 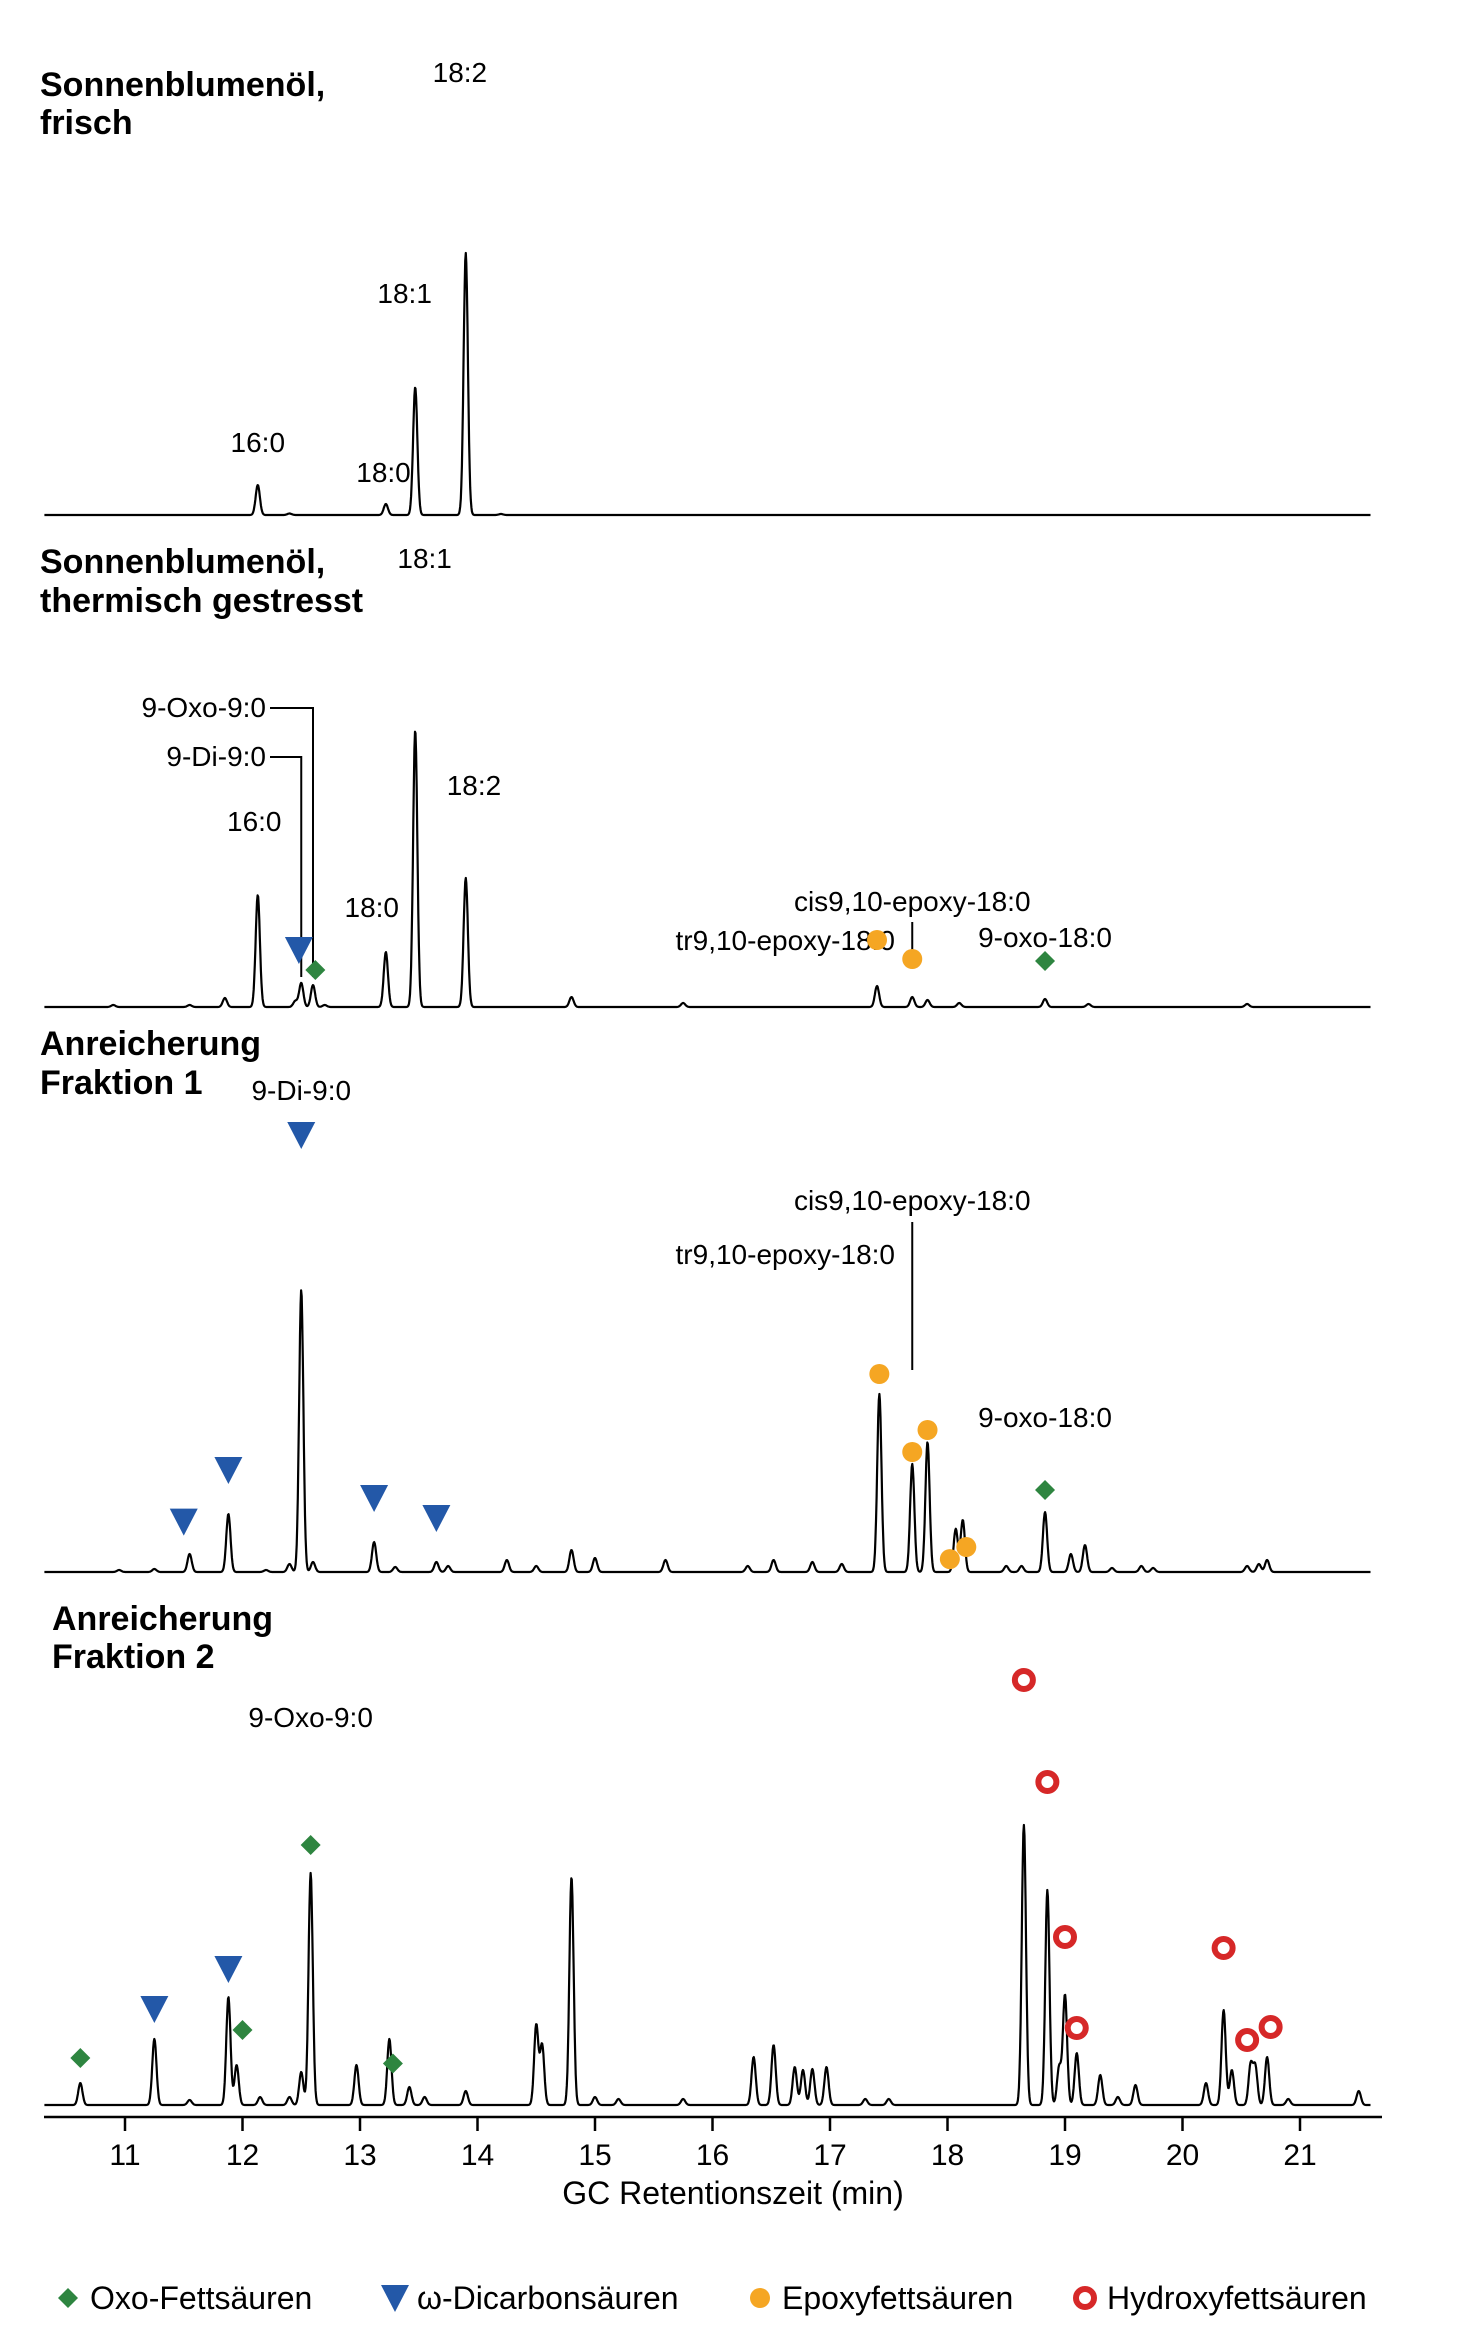 I want to click on x-tick-label: 14, so click(x=477, y=2155).